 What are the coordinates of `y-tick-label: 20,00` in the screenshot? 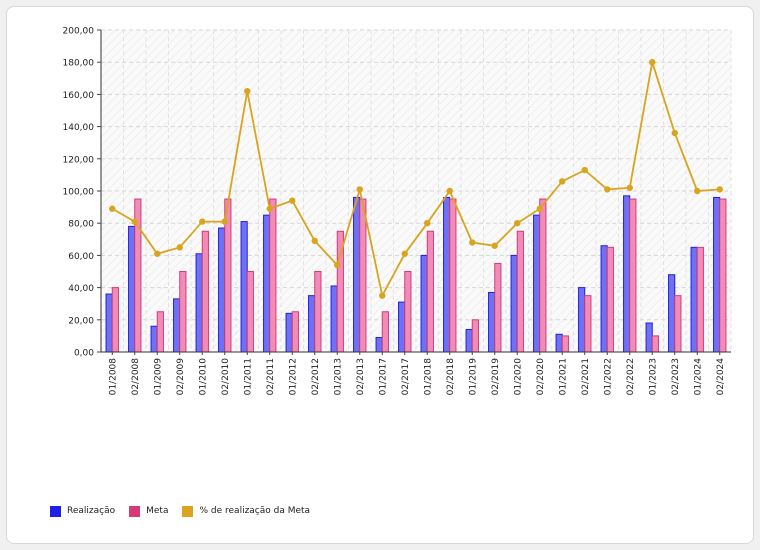 It's located at (81, 321).